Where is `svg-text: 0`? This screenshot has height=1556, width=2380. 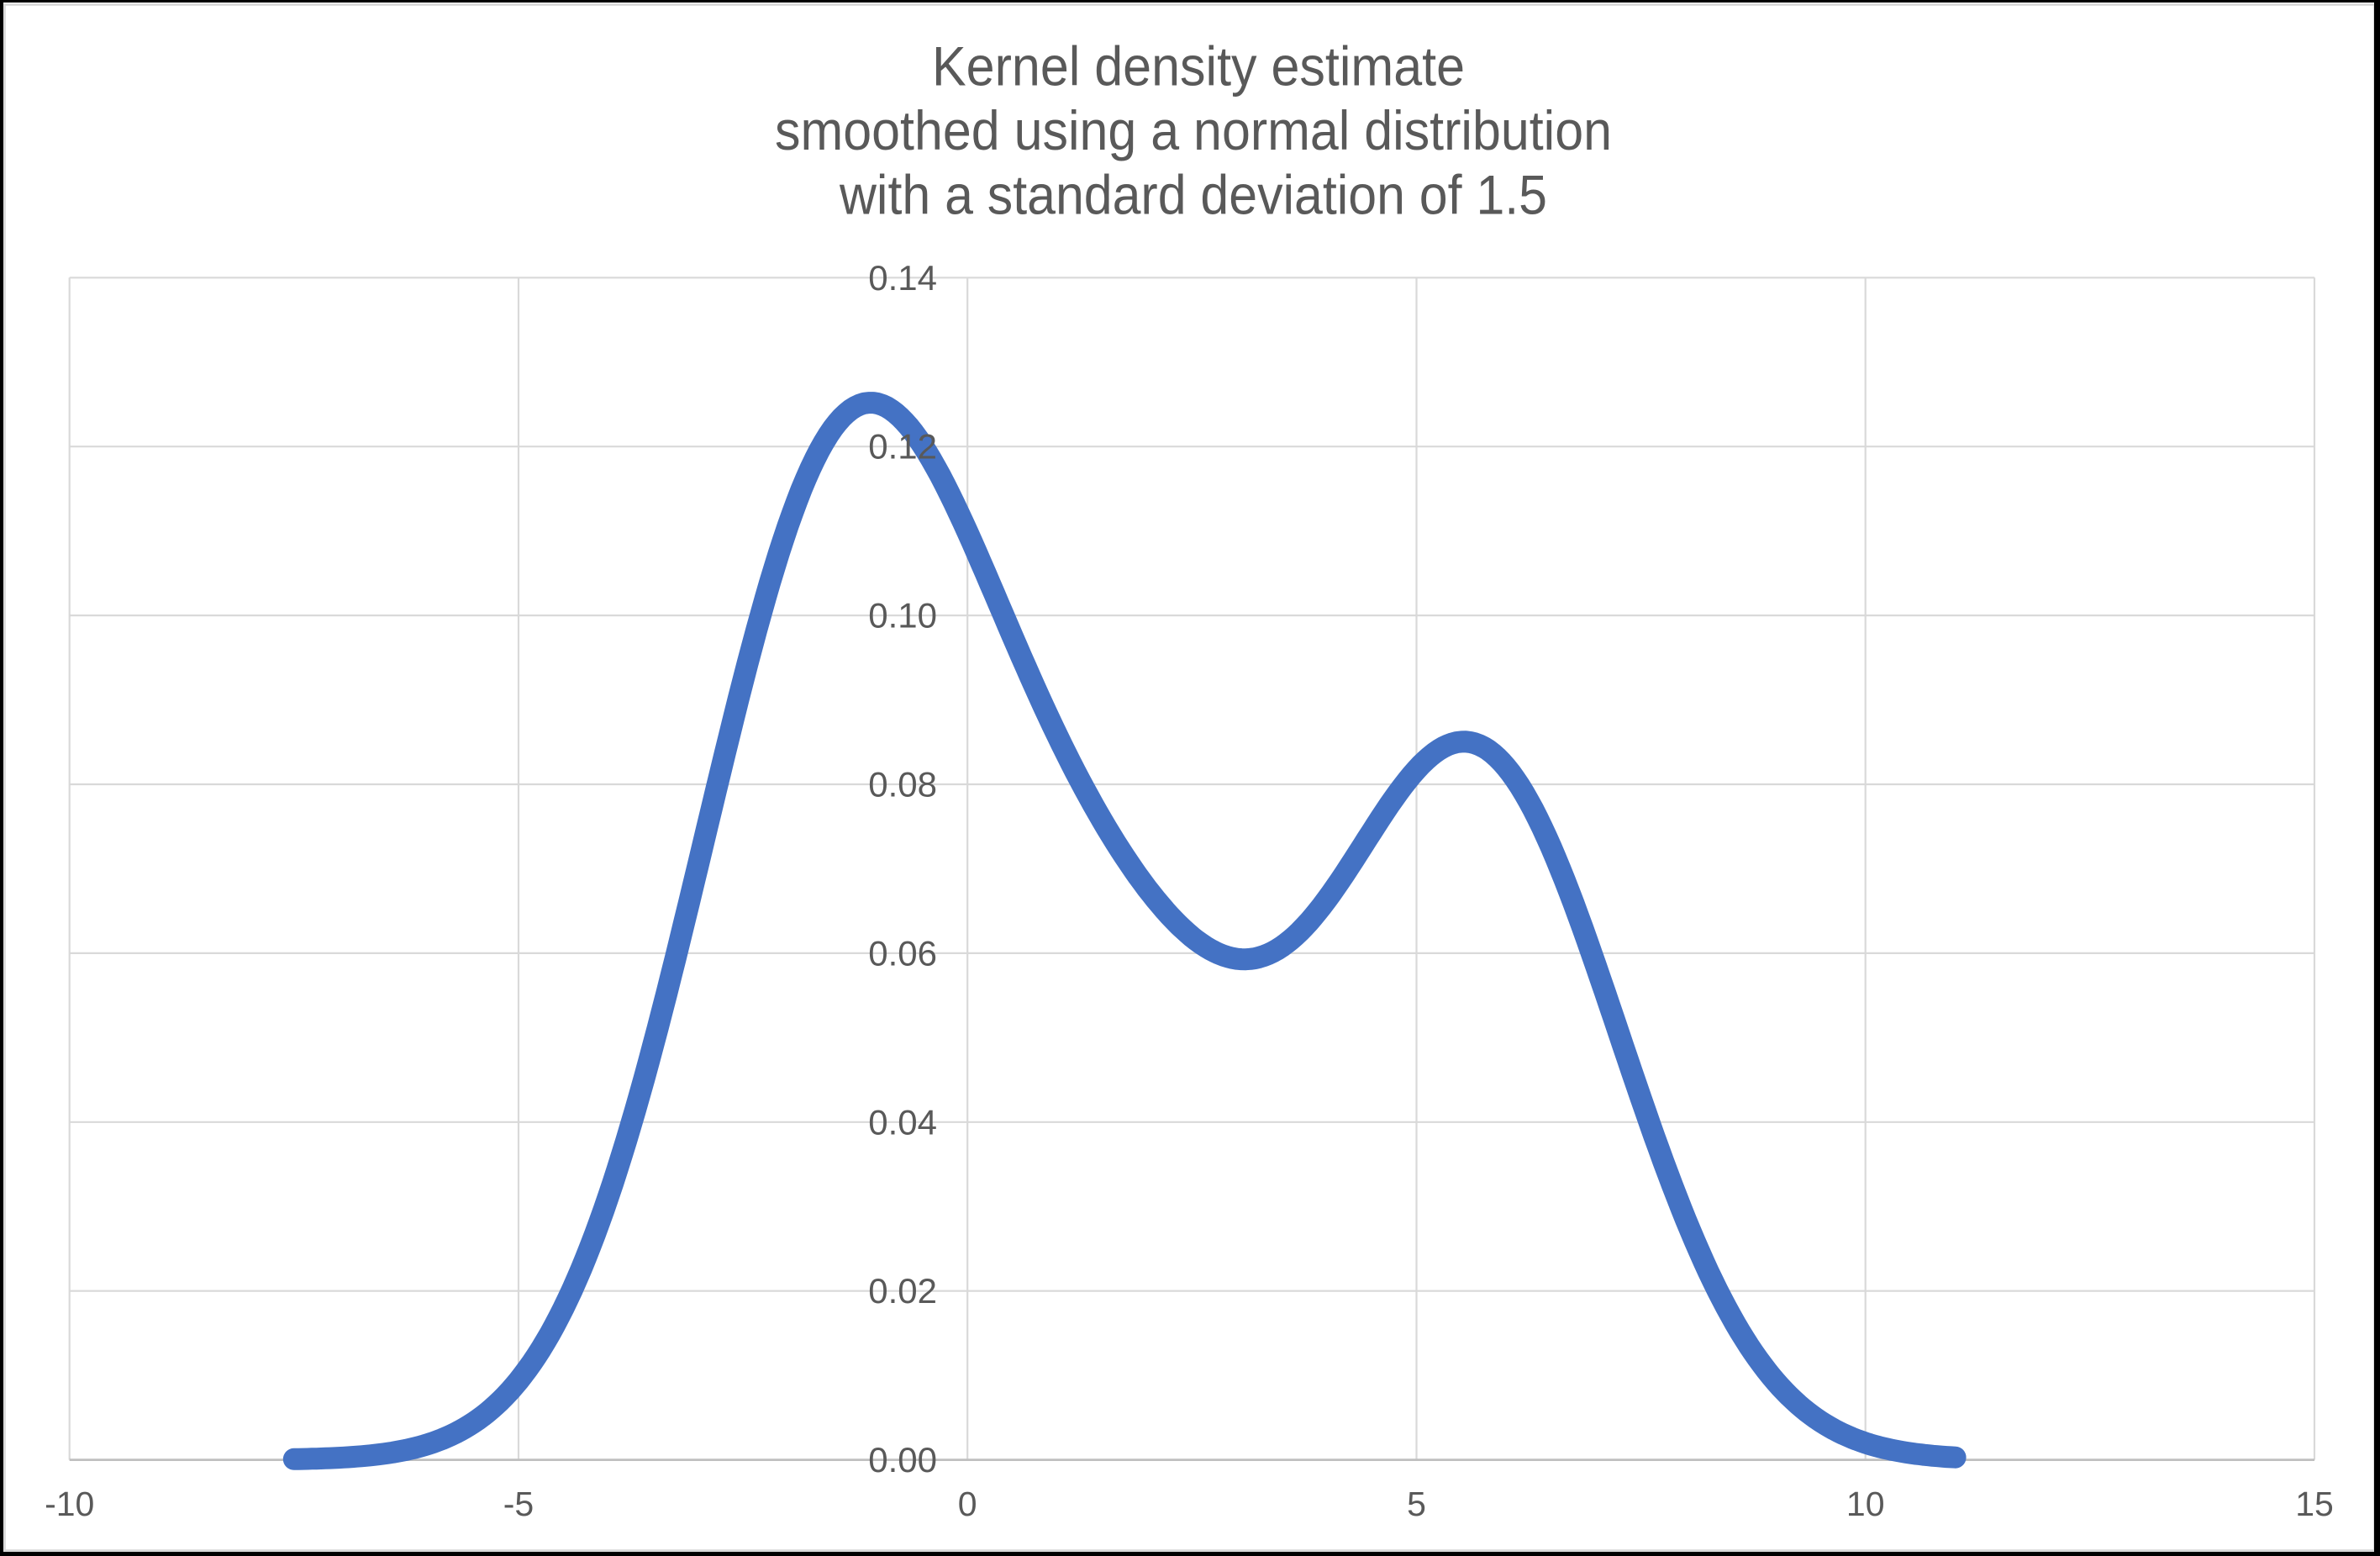
svg-text: 0 is located at coordinates (968, 1504).